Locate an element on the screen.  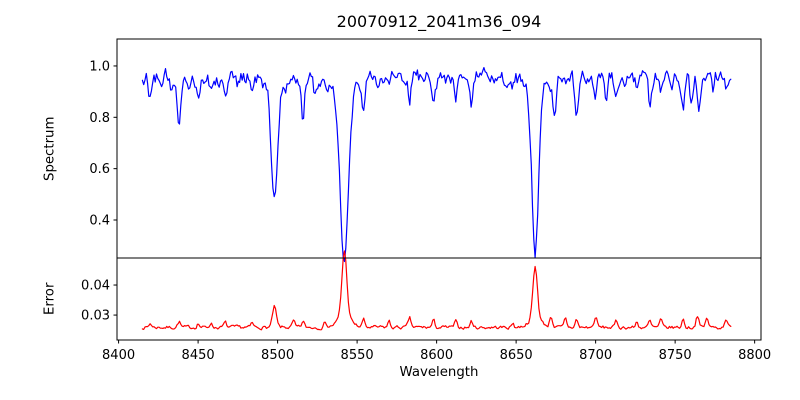
y-tick-label: 0.4 is located at coordinates (99, 221).